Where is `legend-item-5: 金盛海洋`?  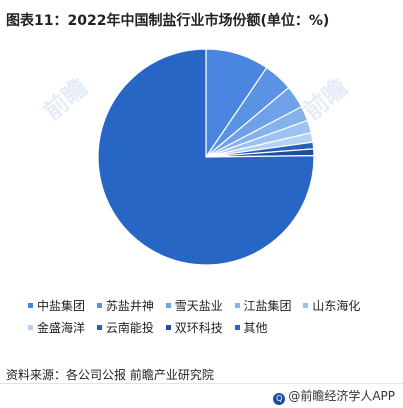
legend-item-5: 金盛海洋 is located at coordinates (56, 328).